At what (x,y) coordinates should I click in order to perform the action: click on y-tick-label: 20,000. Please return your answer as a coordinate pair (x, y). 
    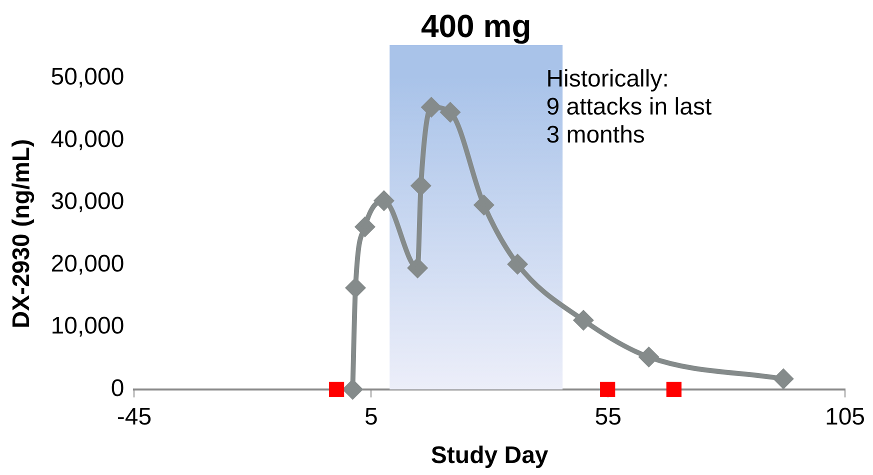
    Looking at the image, I should click on (87, 264).